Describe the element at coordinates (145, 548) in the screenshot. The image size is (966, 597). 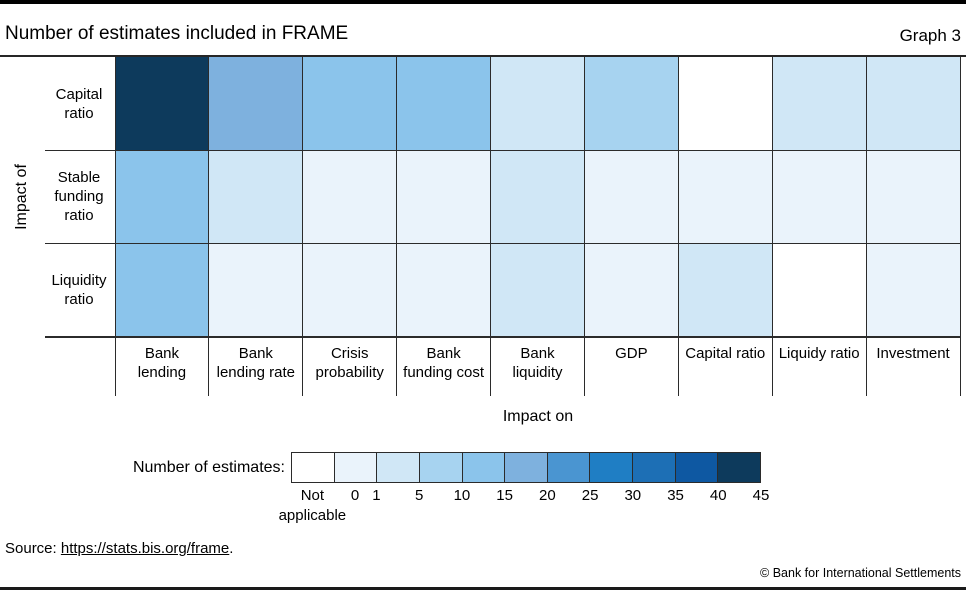
I see `source-link: https://stats.bis.org/frame` at that location.